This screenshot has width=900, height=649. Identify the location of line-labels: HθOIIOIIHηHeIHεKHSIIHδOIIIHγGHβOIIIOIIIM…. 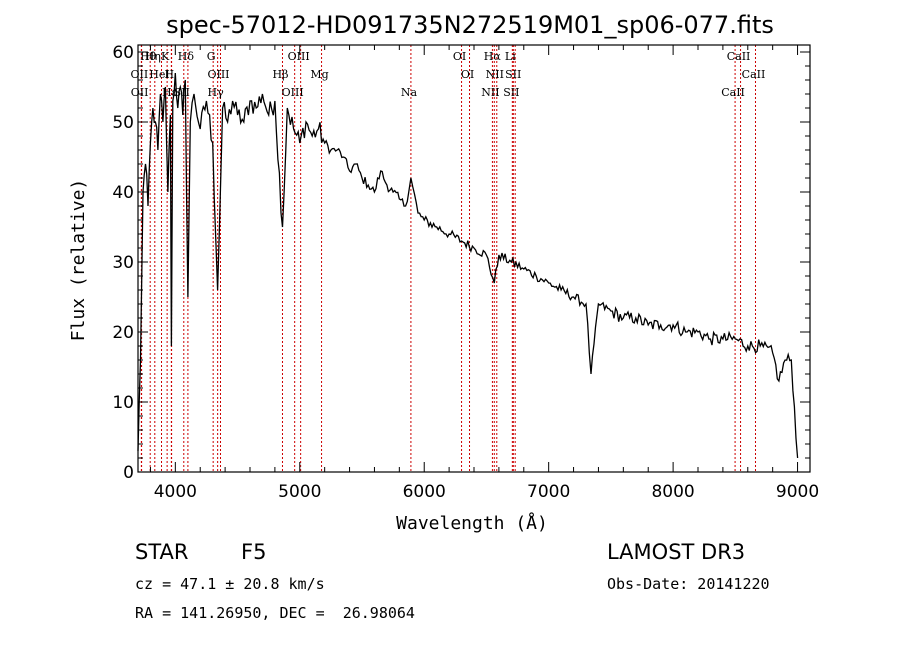
(448, 74).